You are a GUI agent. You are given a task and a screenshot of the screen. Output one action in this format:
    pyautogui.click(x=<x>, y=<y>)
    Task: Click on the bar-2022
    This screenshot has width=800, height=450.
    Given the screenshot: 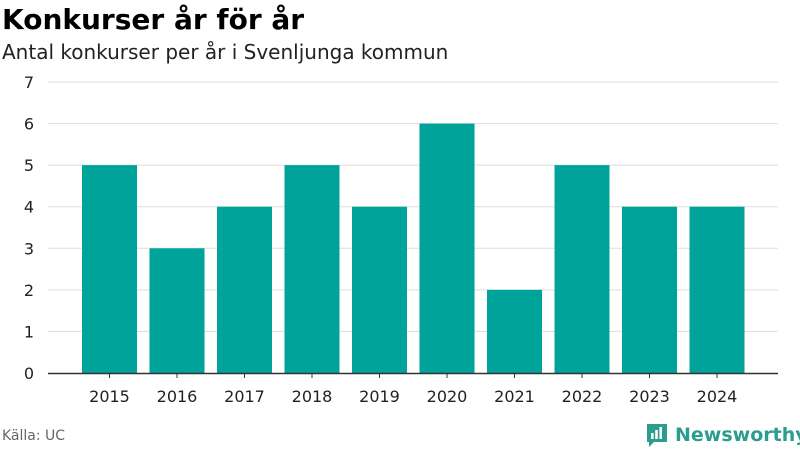 What is the action you would take?
    pyautogui.click(x=582, y=269)
    